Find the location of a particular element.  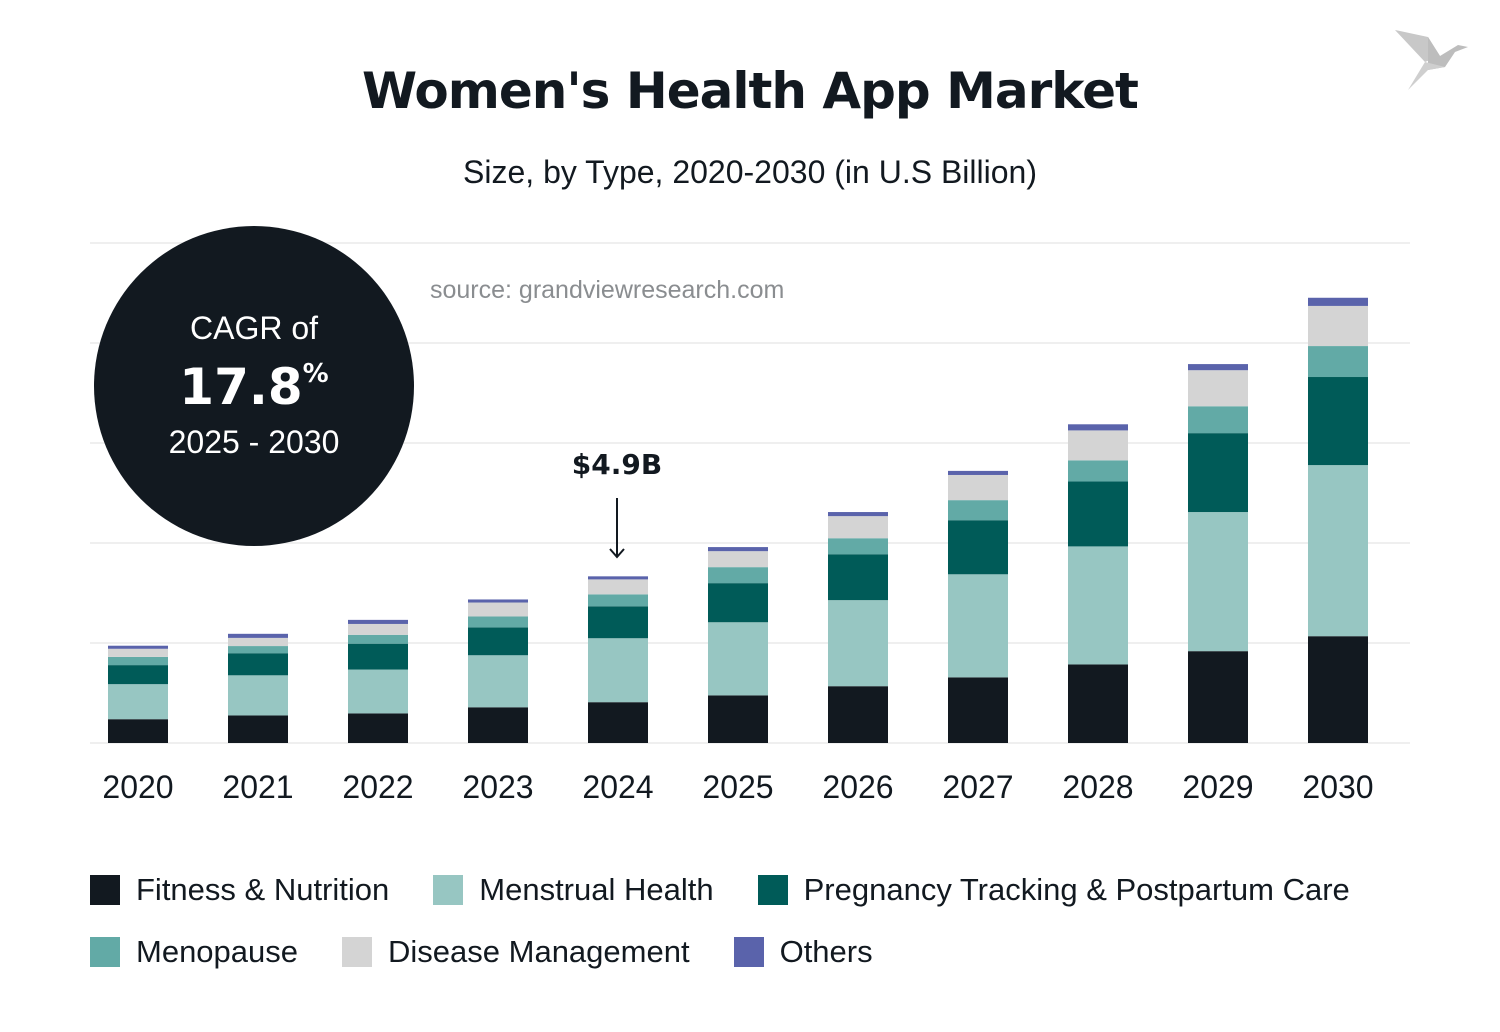

legend-label: Fitness & Nutrition is located at coordinates (263, 889).